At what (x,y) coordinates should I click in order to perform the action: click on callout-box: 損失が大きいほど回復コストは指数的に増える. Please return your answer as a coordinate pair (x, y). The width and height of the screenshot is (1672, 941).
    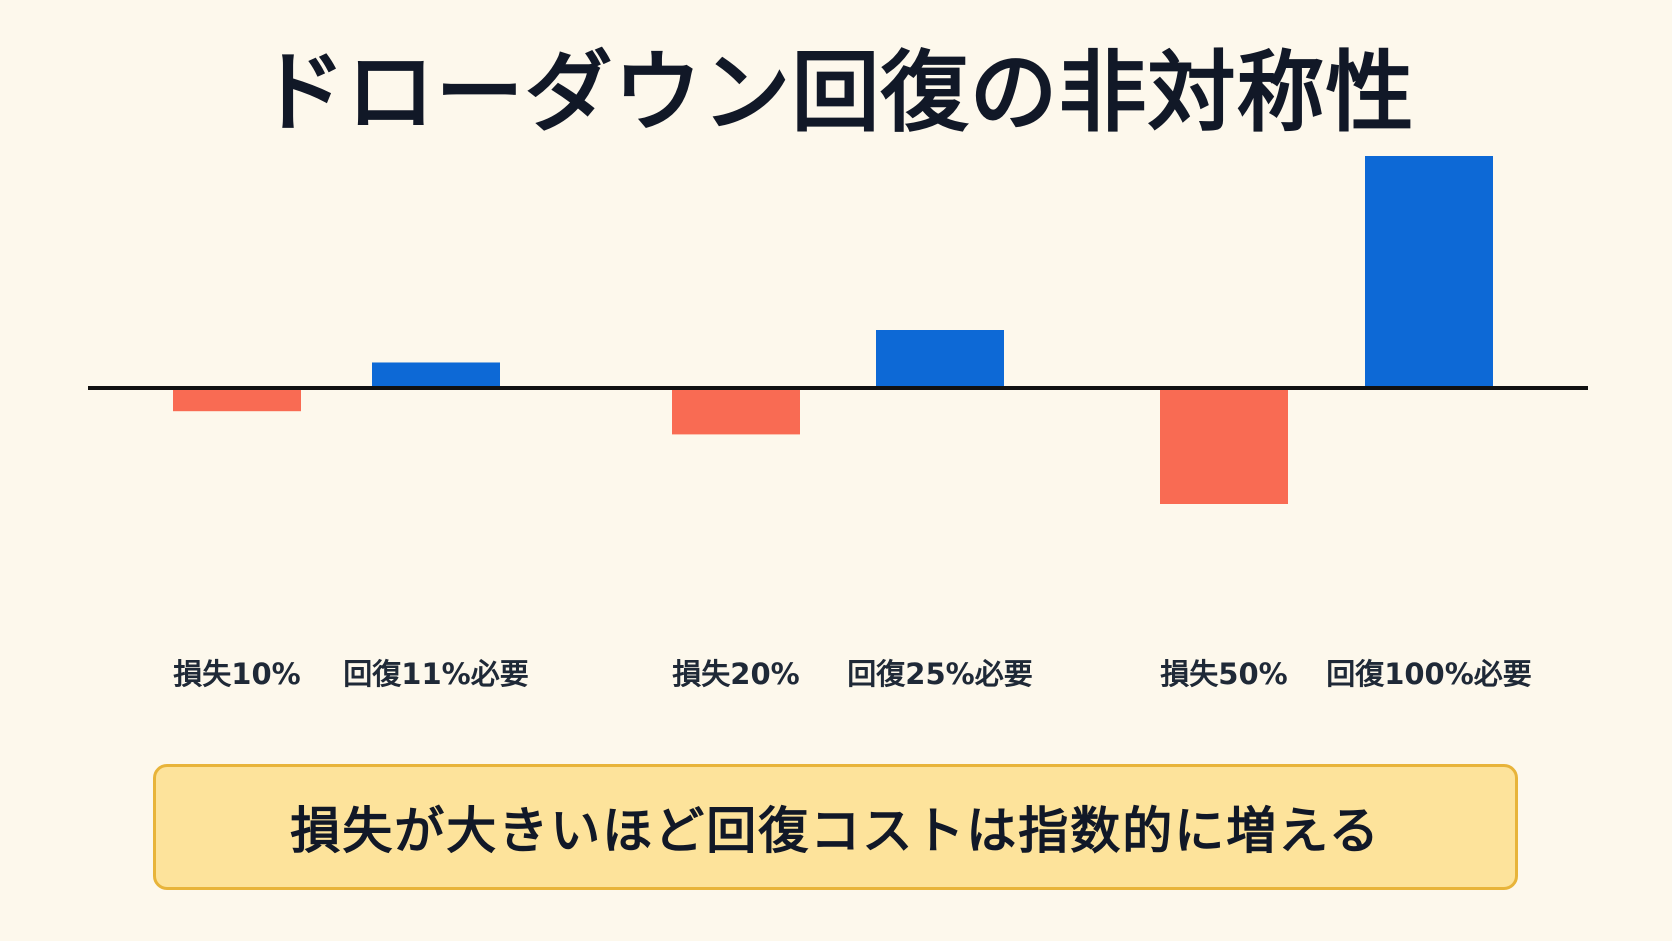
    Looking at the image, I should click on (835, 827).